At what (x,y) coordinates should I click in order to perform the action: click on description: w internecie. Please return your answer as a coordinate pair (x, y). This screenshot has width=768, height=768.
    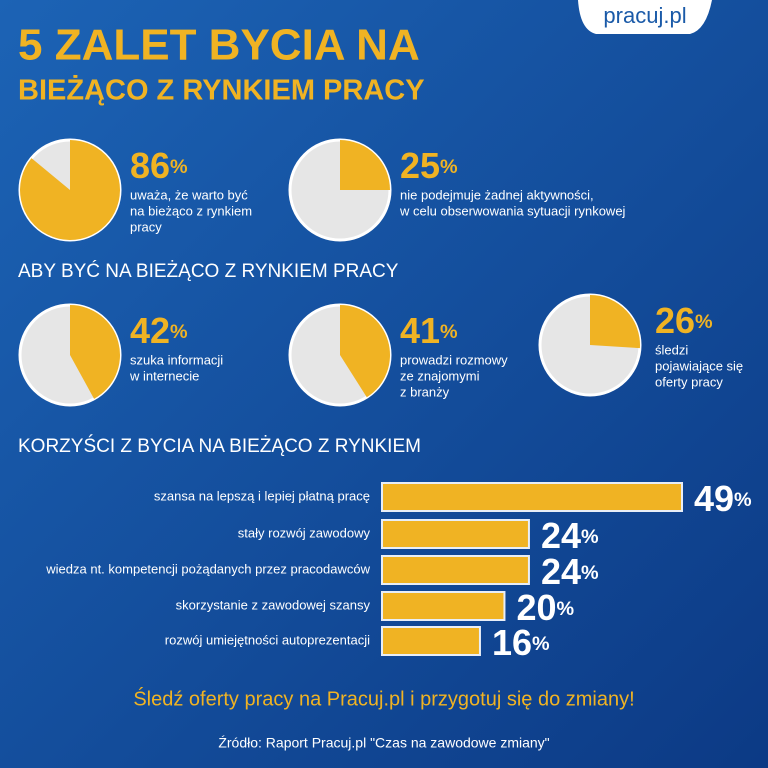
    Looking at the image, I should click on (164, 375).